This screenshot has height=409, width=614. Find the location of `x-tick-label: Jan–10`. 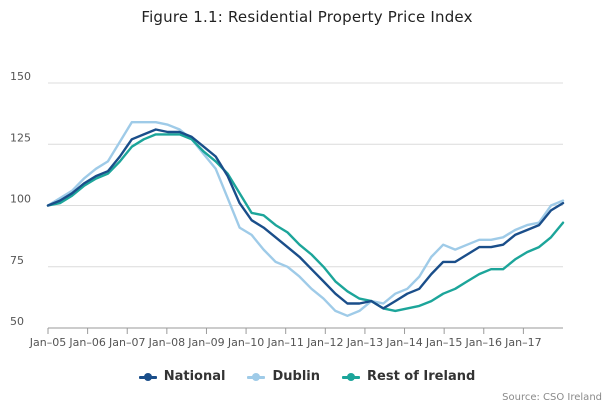

x-tick-label: Jan–10 is located at coordinates (245, 342).